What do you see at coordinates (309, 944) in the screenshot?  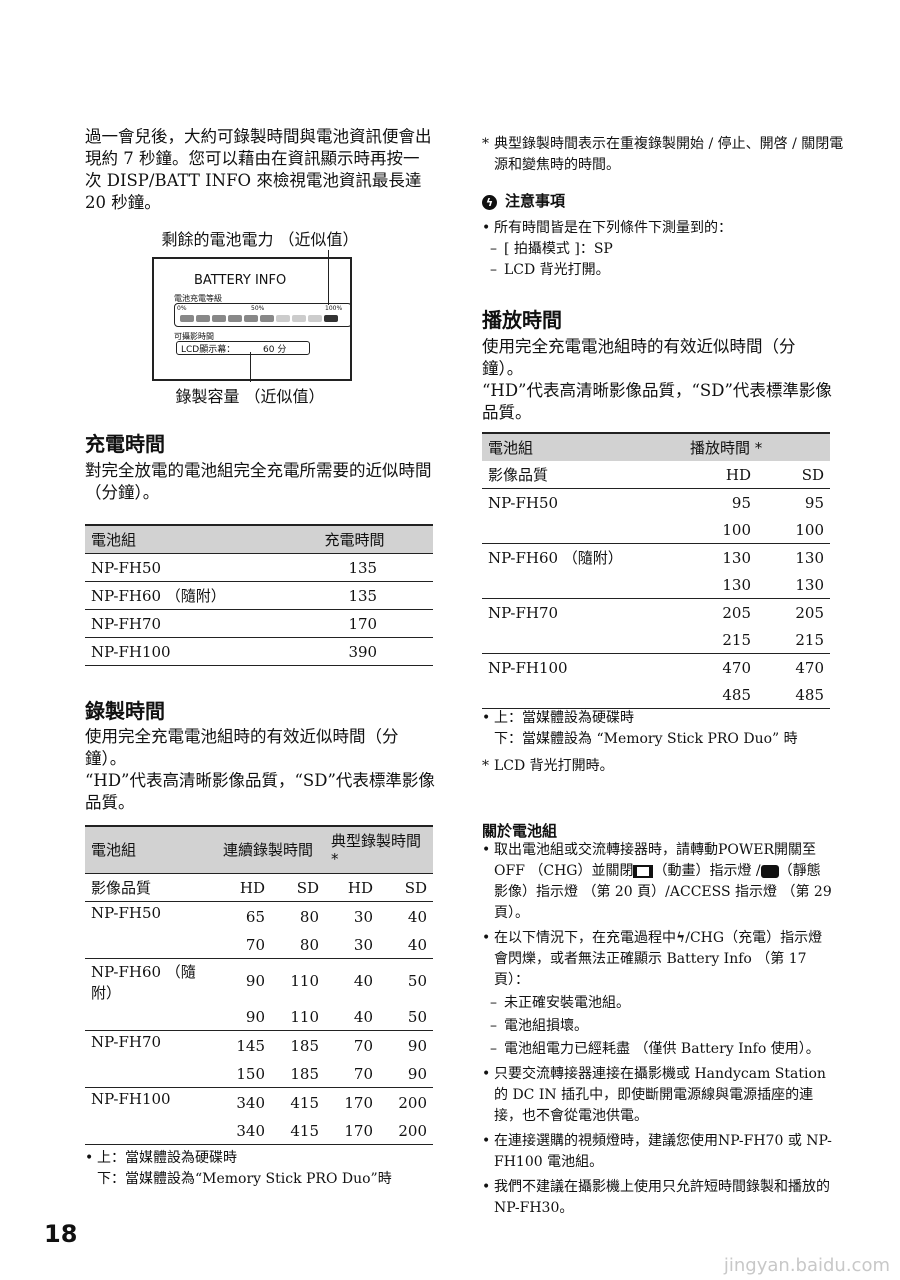 I see `table-cell: 80` at bounding box center [309, 944].